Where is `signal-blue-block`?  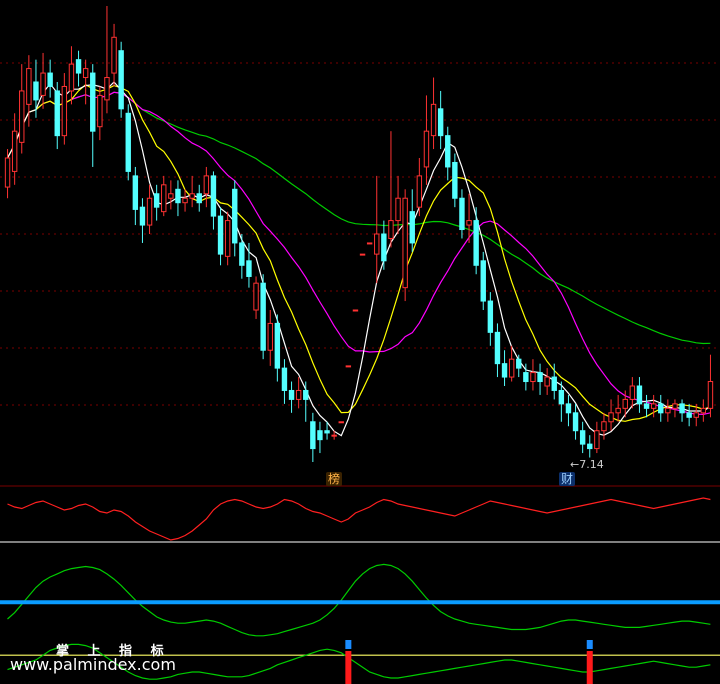
signal-blue-block is located at coordinates (348, 644).